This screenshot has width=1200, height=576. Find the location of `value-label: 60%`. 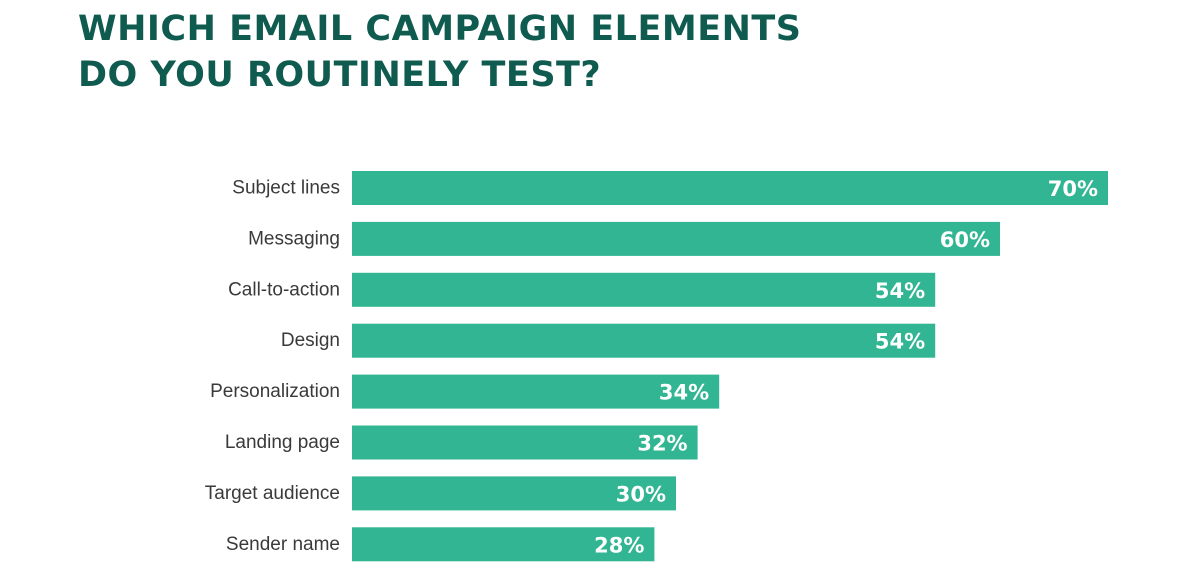

value-label: 60% is located at coordinates (965, 240).